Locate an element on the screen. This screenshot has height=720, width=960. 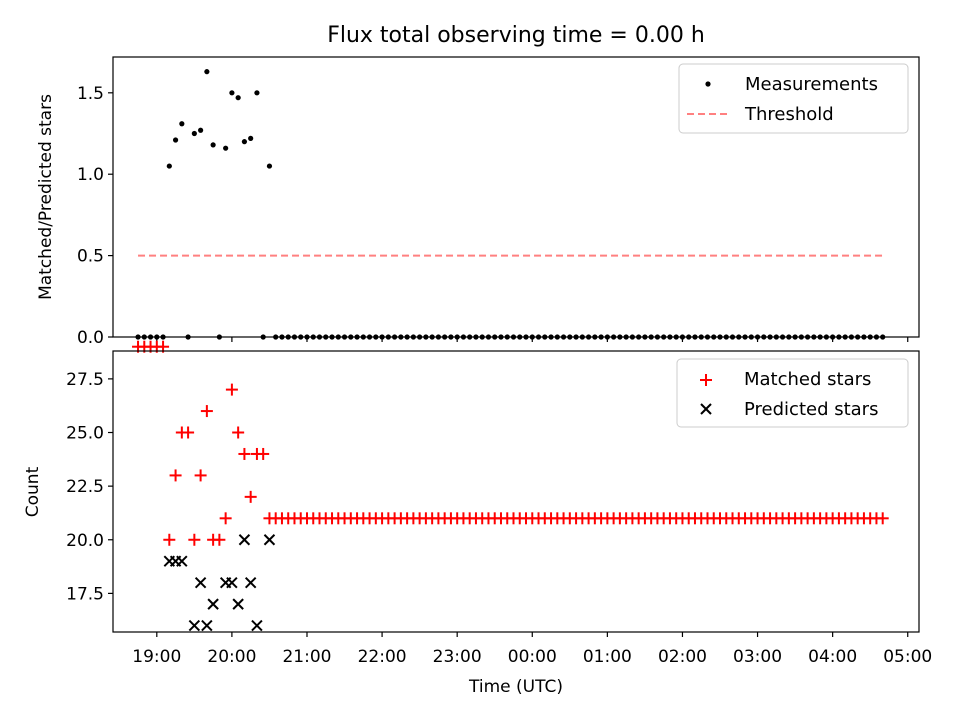
bottom-y-tick-label: 17.5 is located at coordinates (85, 594).